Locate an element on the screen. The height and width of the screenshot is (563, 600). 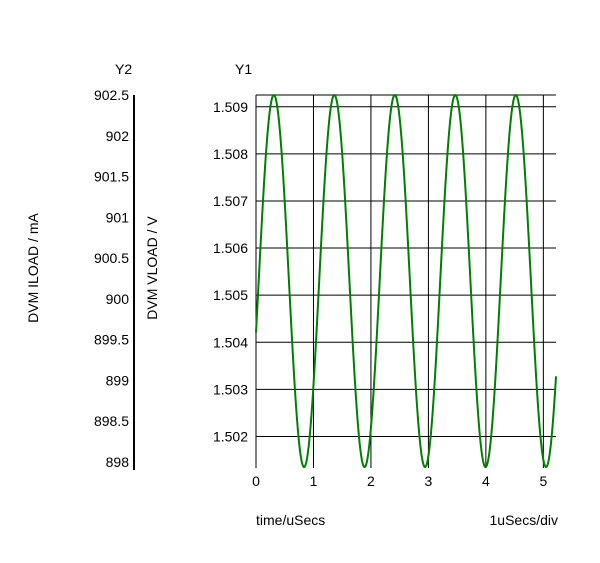
x-division-label: 1uSecs/div is located at coordinates (524, 520).